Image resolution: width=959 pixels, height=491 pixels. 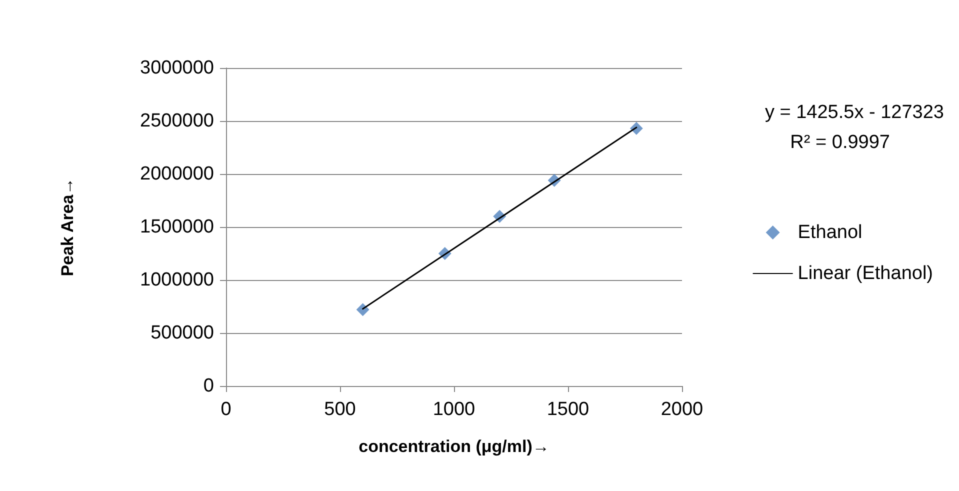 What do you see at coordinates (568, 409) in the screenshot?
I see `x-tick-label: 1500` at bounding box center [568, 409].